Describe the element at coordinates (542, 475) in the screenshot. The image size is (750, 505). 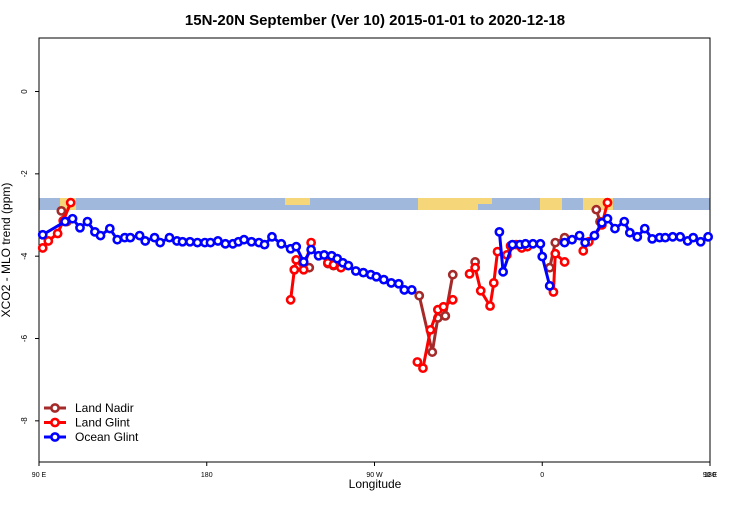
I see `x-tick-label: 0` at that location.